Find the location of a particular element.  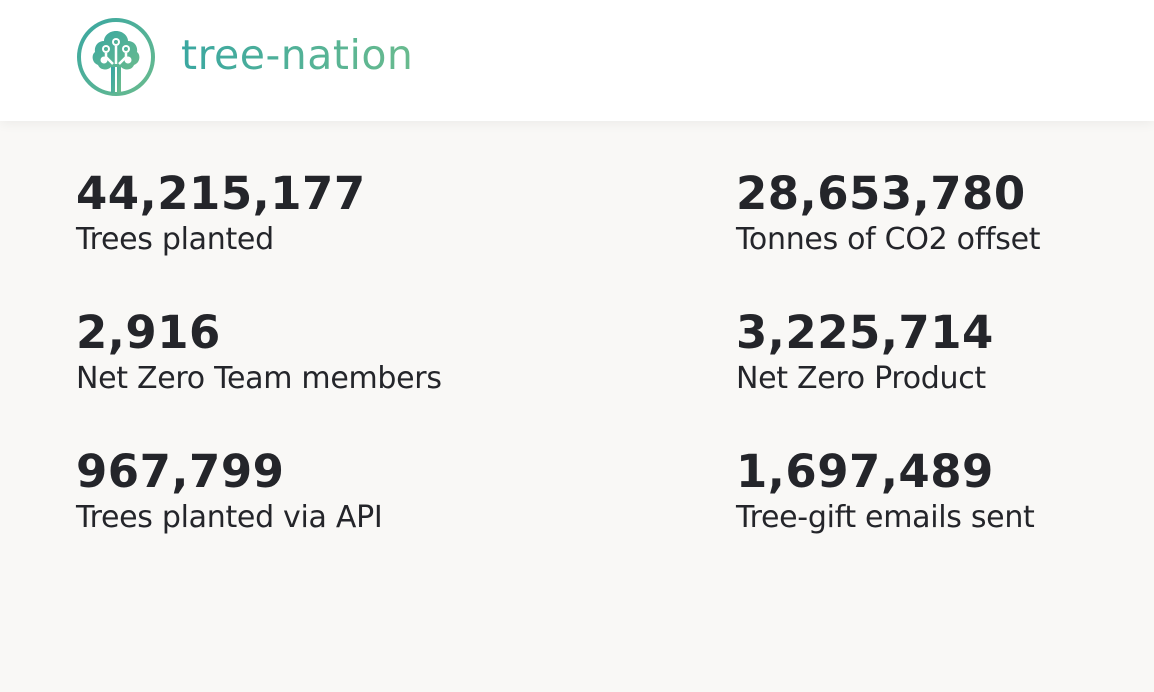

stat-value: 28,653,780 is located at coordinates (881, 193).